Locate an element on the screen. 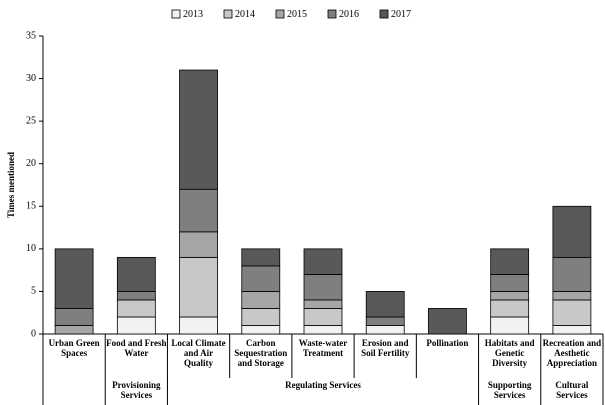 This screenshot has height=405, width=605. label: Provisioning Services is located at coordinates (136, 390).